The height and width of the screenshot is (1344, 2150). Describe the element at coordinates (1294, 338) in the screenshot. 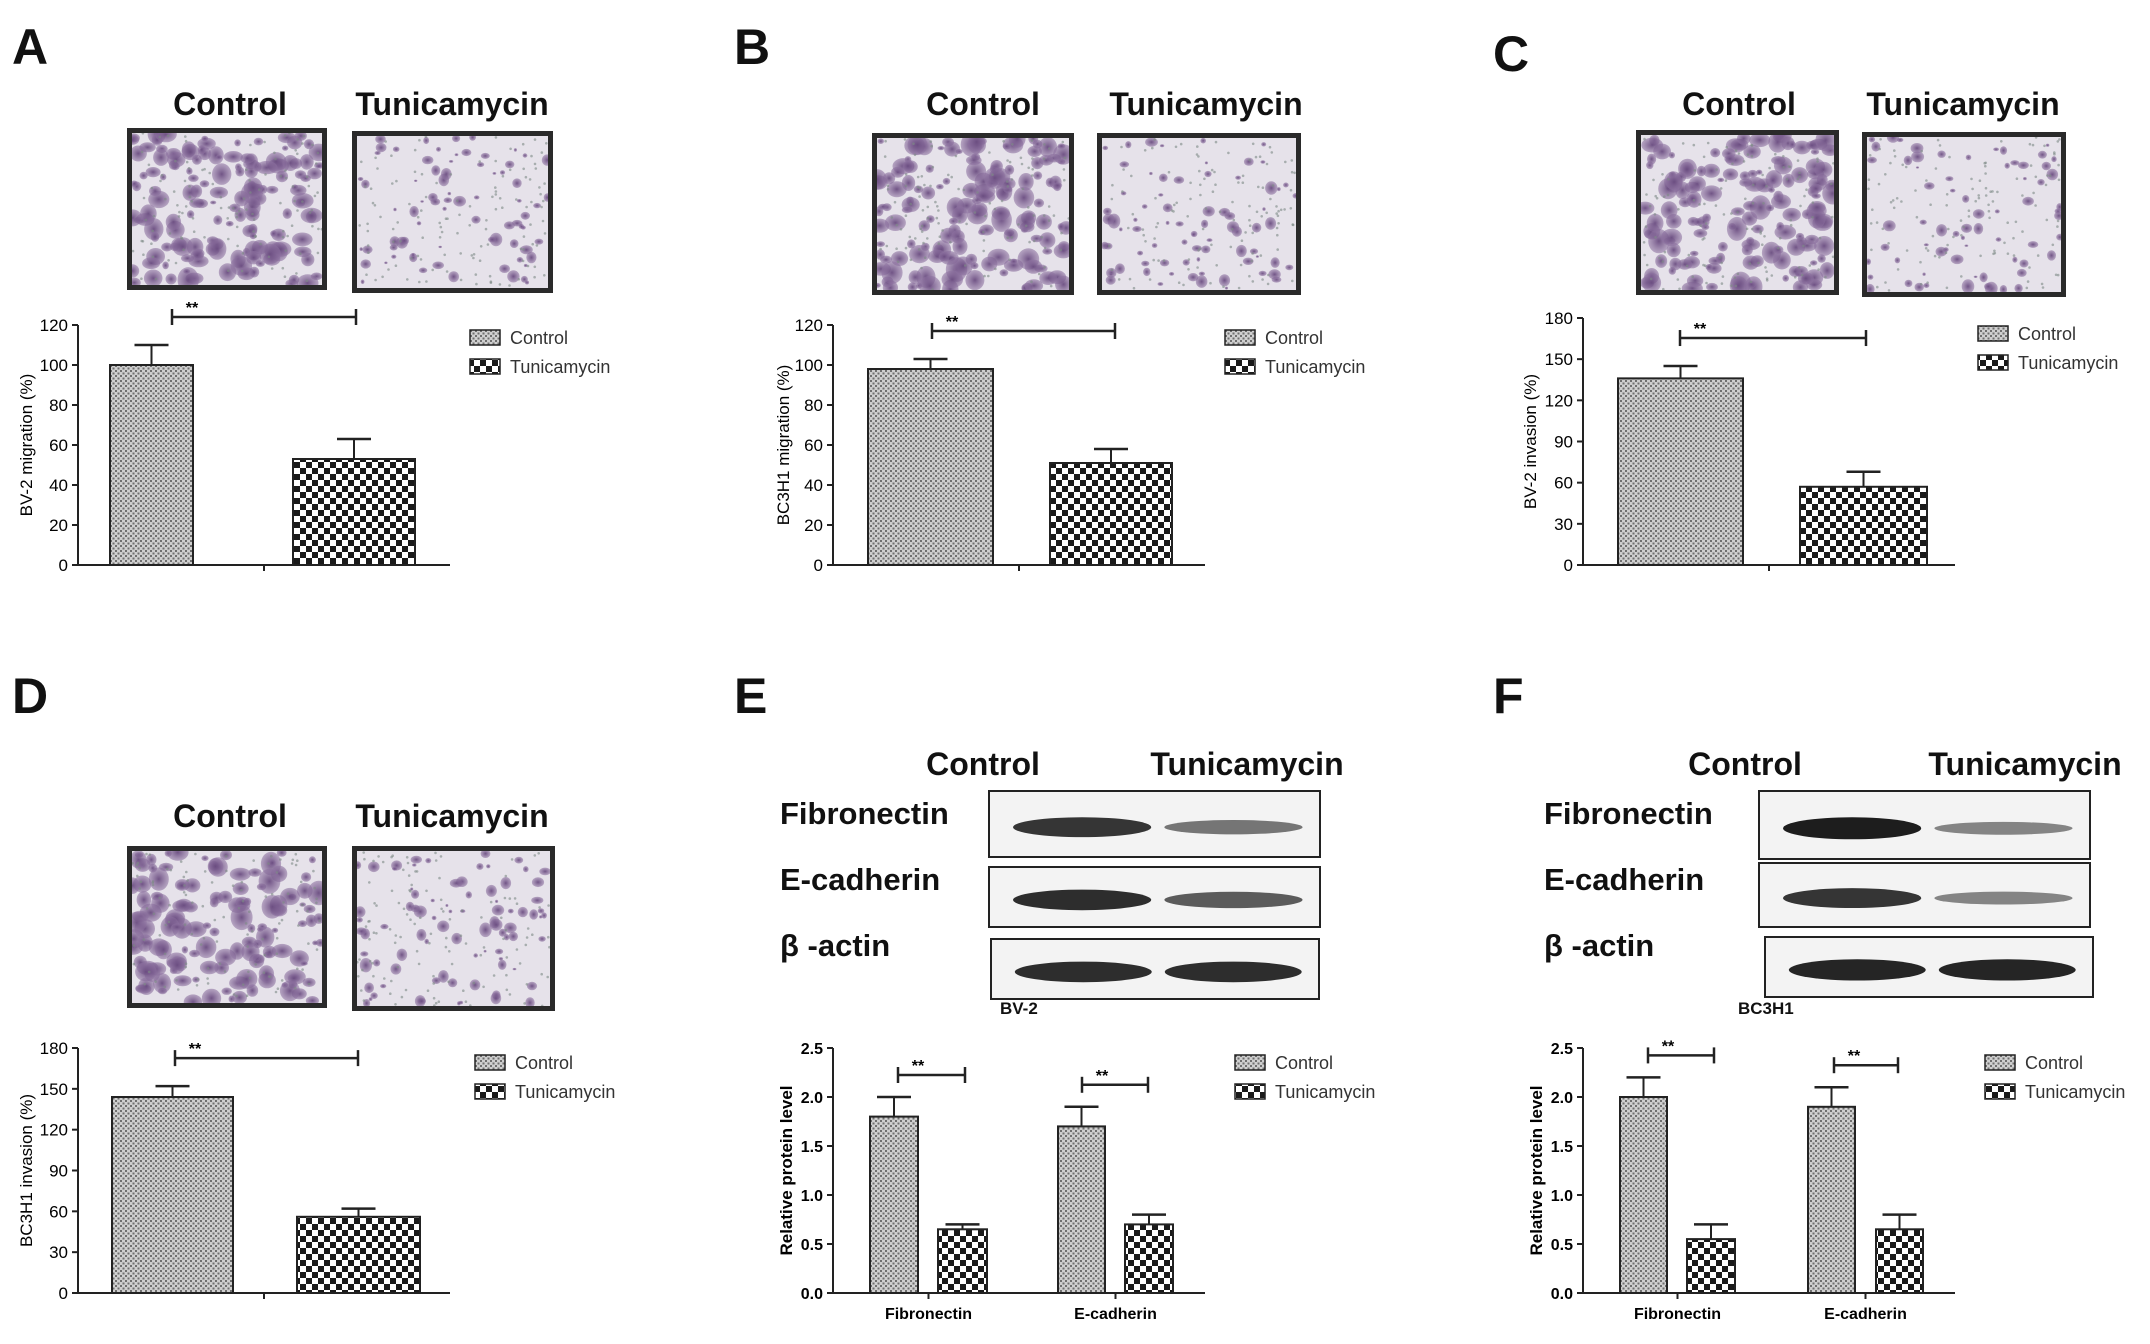

I see `legend-label-control: Control` at that location.